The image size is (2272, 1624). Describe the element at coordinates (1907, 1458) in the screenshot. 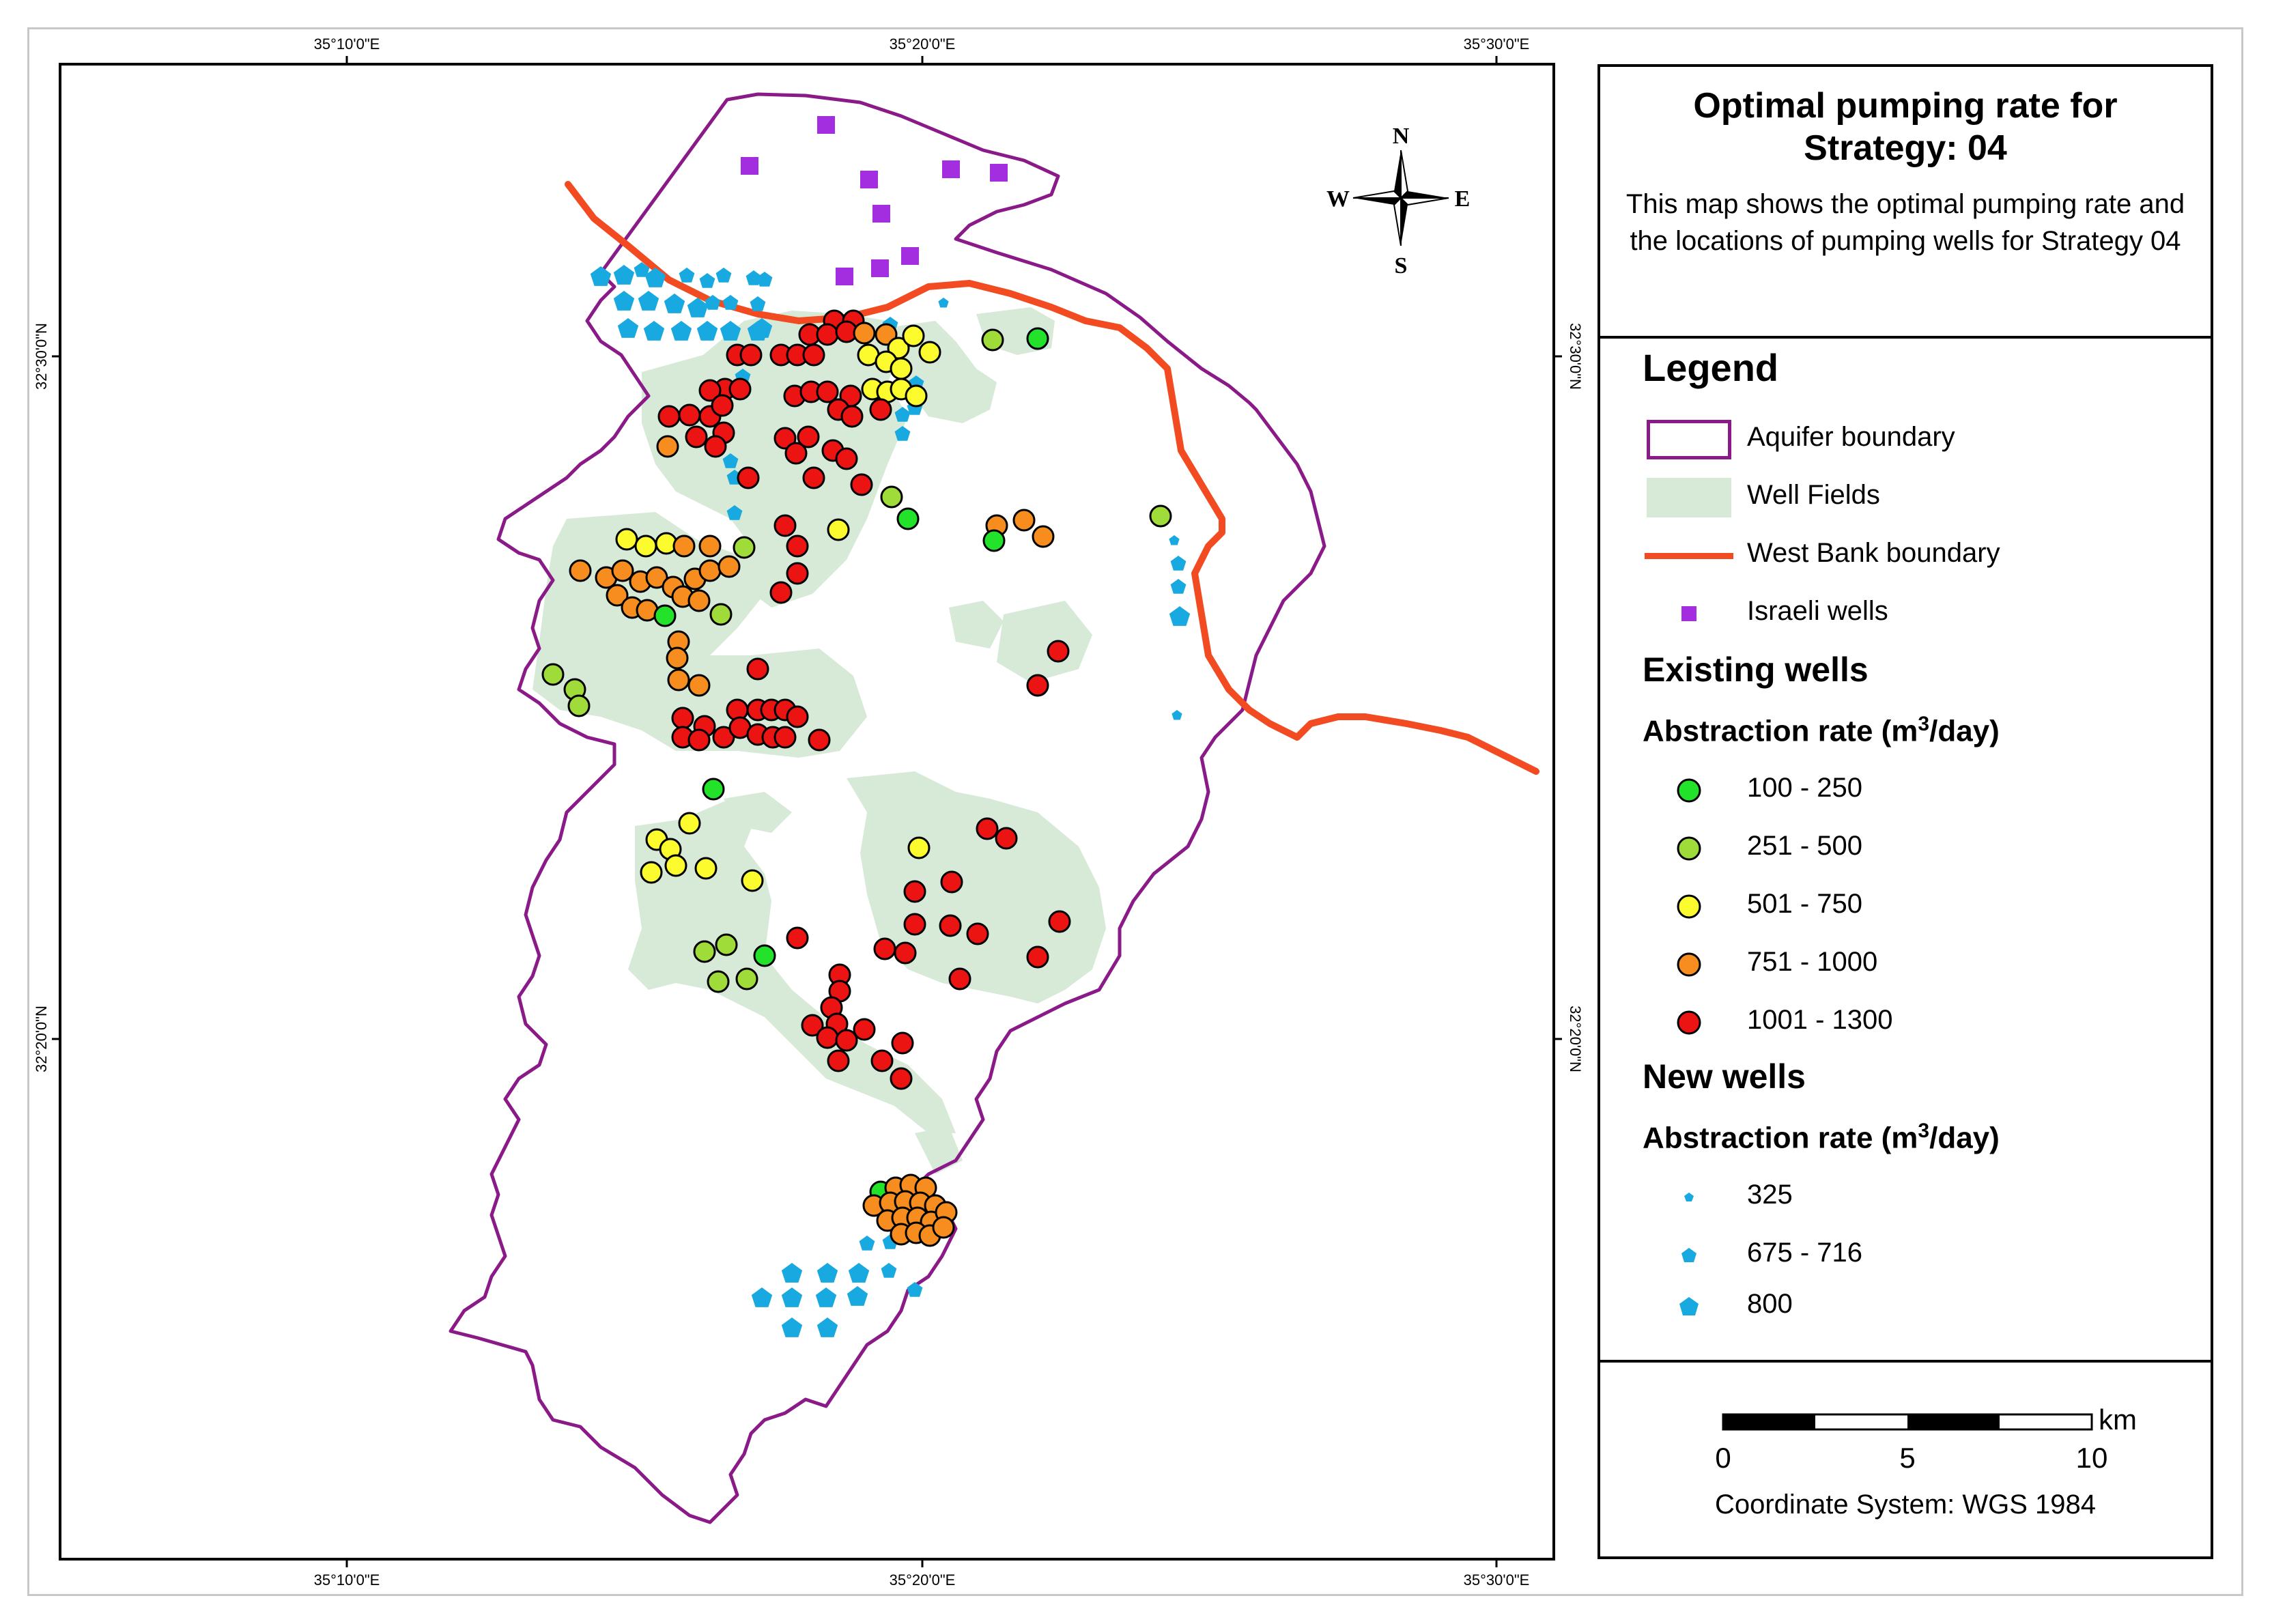

I see `scale-tick-5: 5` at that location.